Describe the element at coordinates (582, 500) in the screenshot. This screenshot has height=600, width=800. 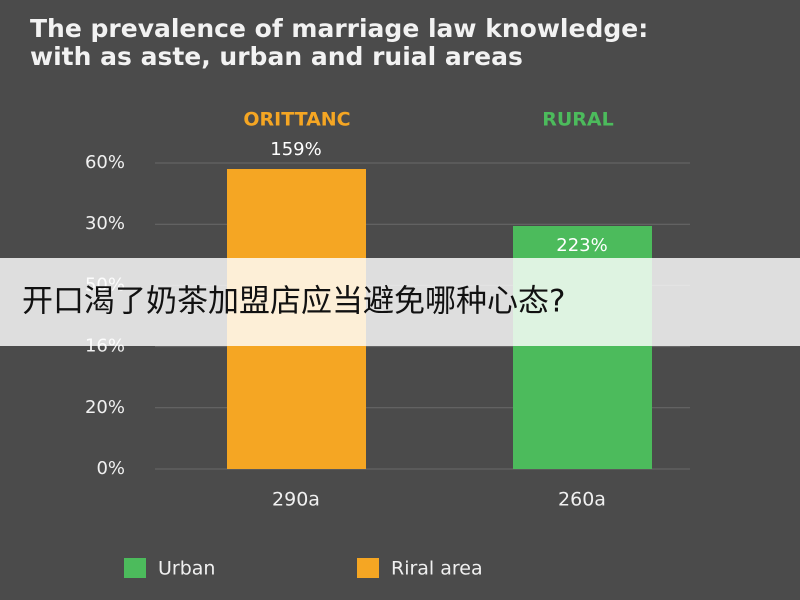
I see `x-label: 260a` at that location.